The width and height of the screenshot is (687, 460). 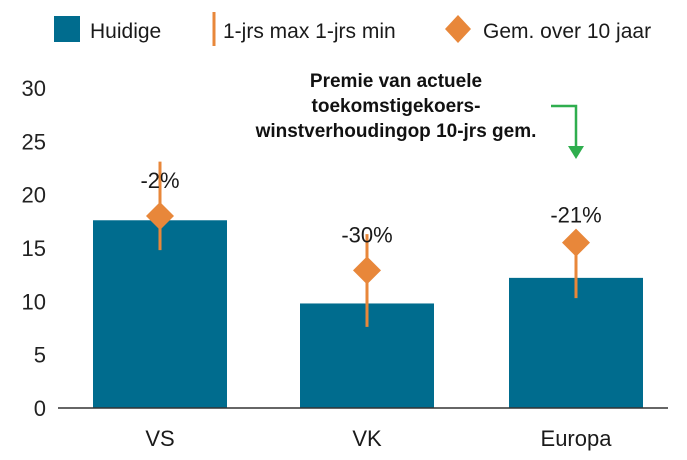 What do you see at coordinates (160, 216) in the screenshot?
I see `average-marker-vs` at bounding box center [160, 216].